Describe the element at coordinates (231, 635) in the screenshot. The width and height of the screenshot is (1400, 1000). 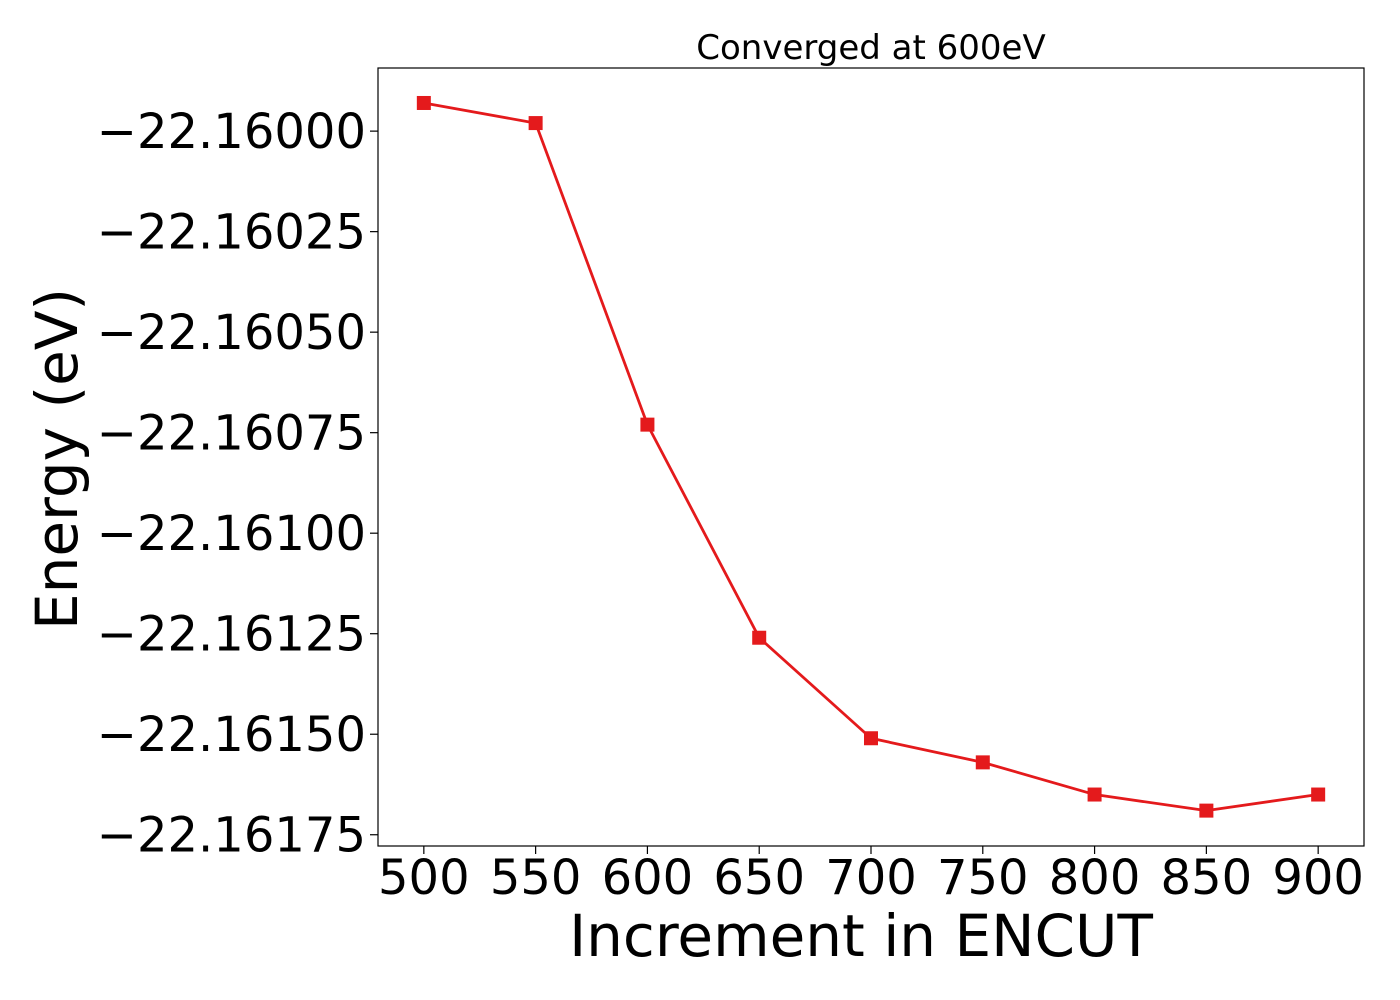
I see `y-tick-label: −22.16125` at that location.